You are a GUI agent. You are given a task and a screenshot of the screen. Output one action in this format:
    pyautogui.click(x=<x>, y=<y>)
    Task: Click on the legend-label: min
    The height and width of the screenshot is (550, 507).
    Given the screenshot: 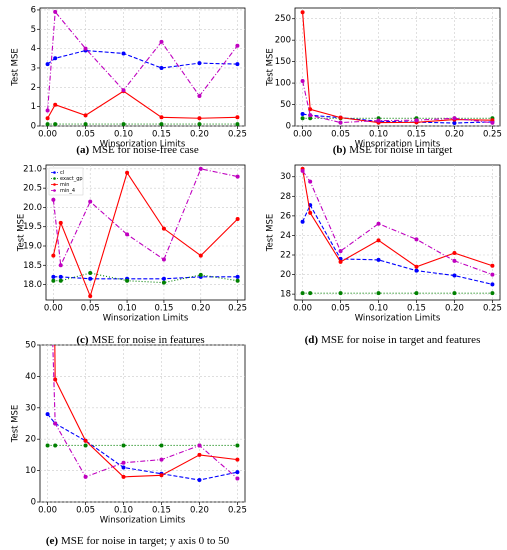 What is the action you would take?
    pyautogui.click(x=64, y=185)
    